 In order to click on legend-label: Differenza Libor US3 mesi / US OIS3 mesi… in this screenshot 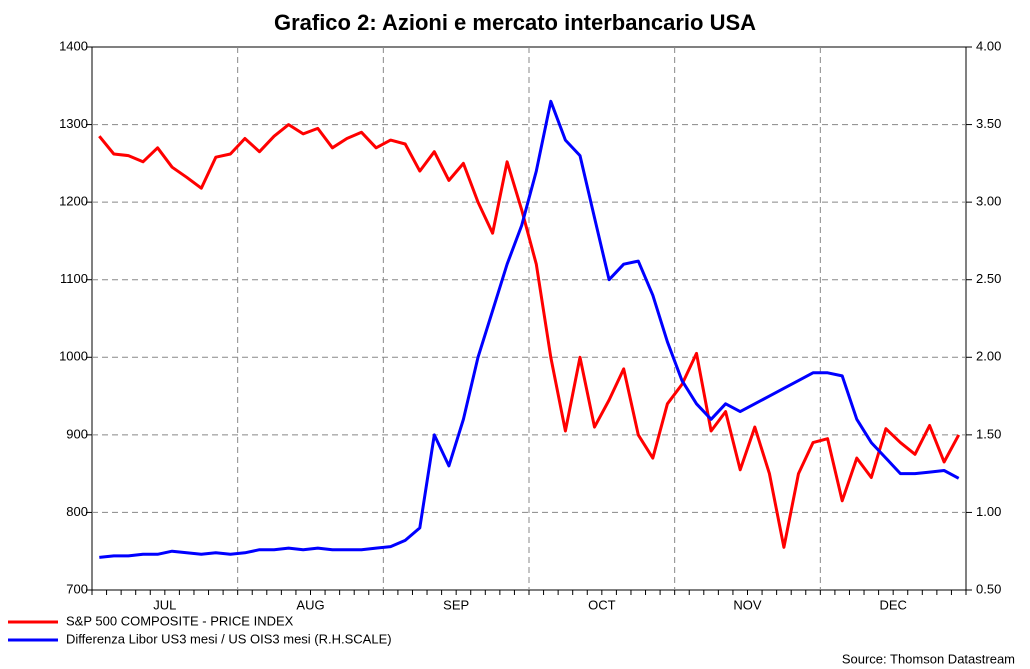, I will do `click(229, 638)`.